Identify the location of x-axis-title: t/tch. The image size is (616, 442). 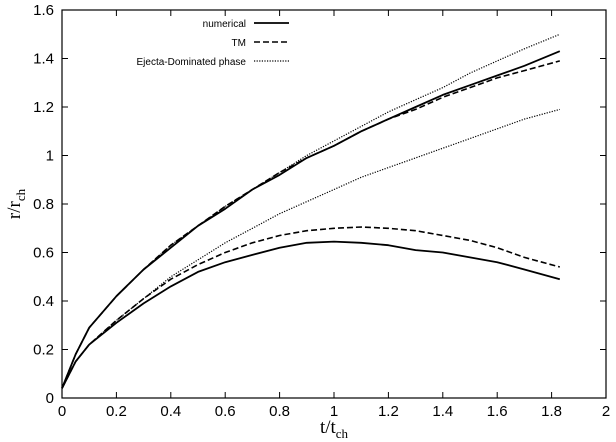
(334, 429).